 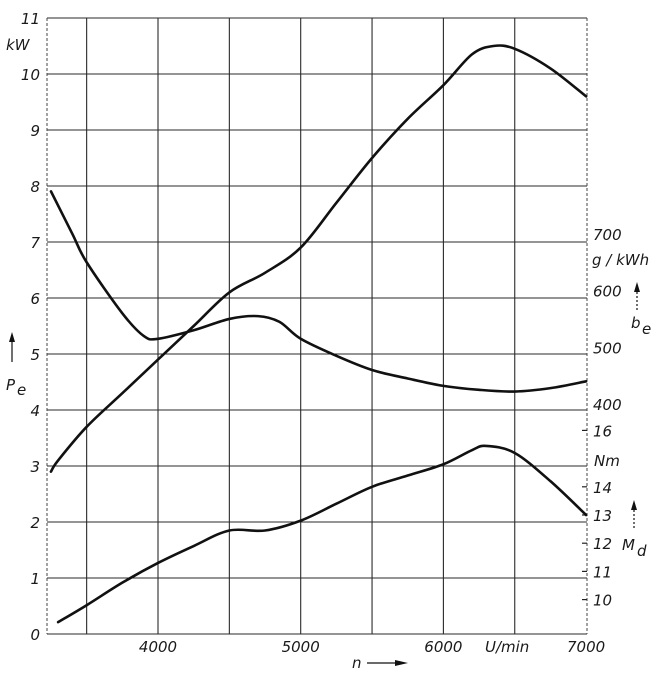 What do you see at coordinates (11, 385) in the screenshot?
I see `left-axis-symbol: P` at bounding box center [11, 385].